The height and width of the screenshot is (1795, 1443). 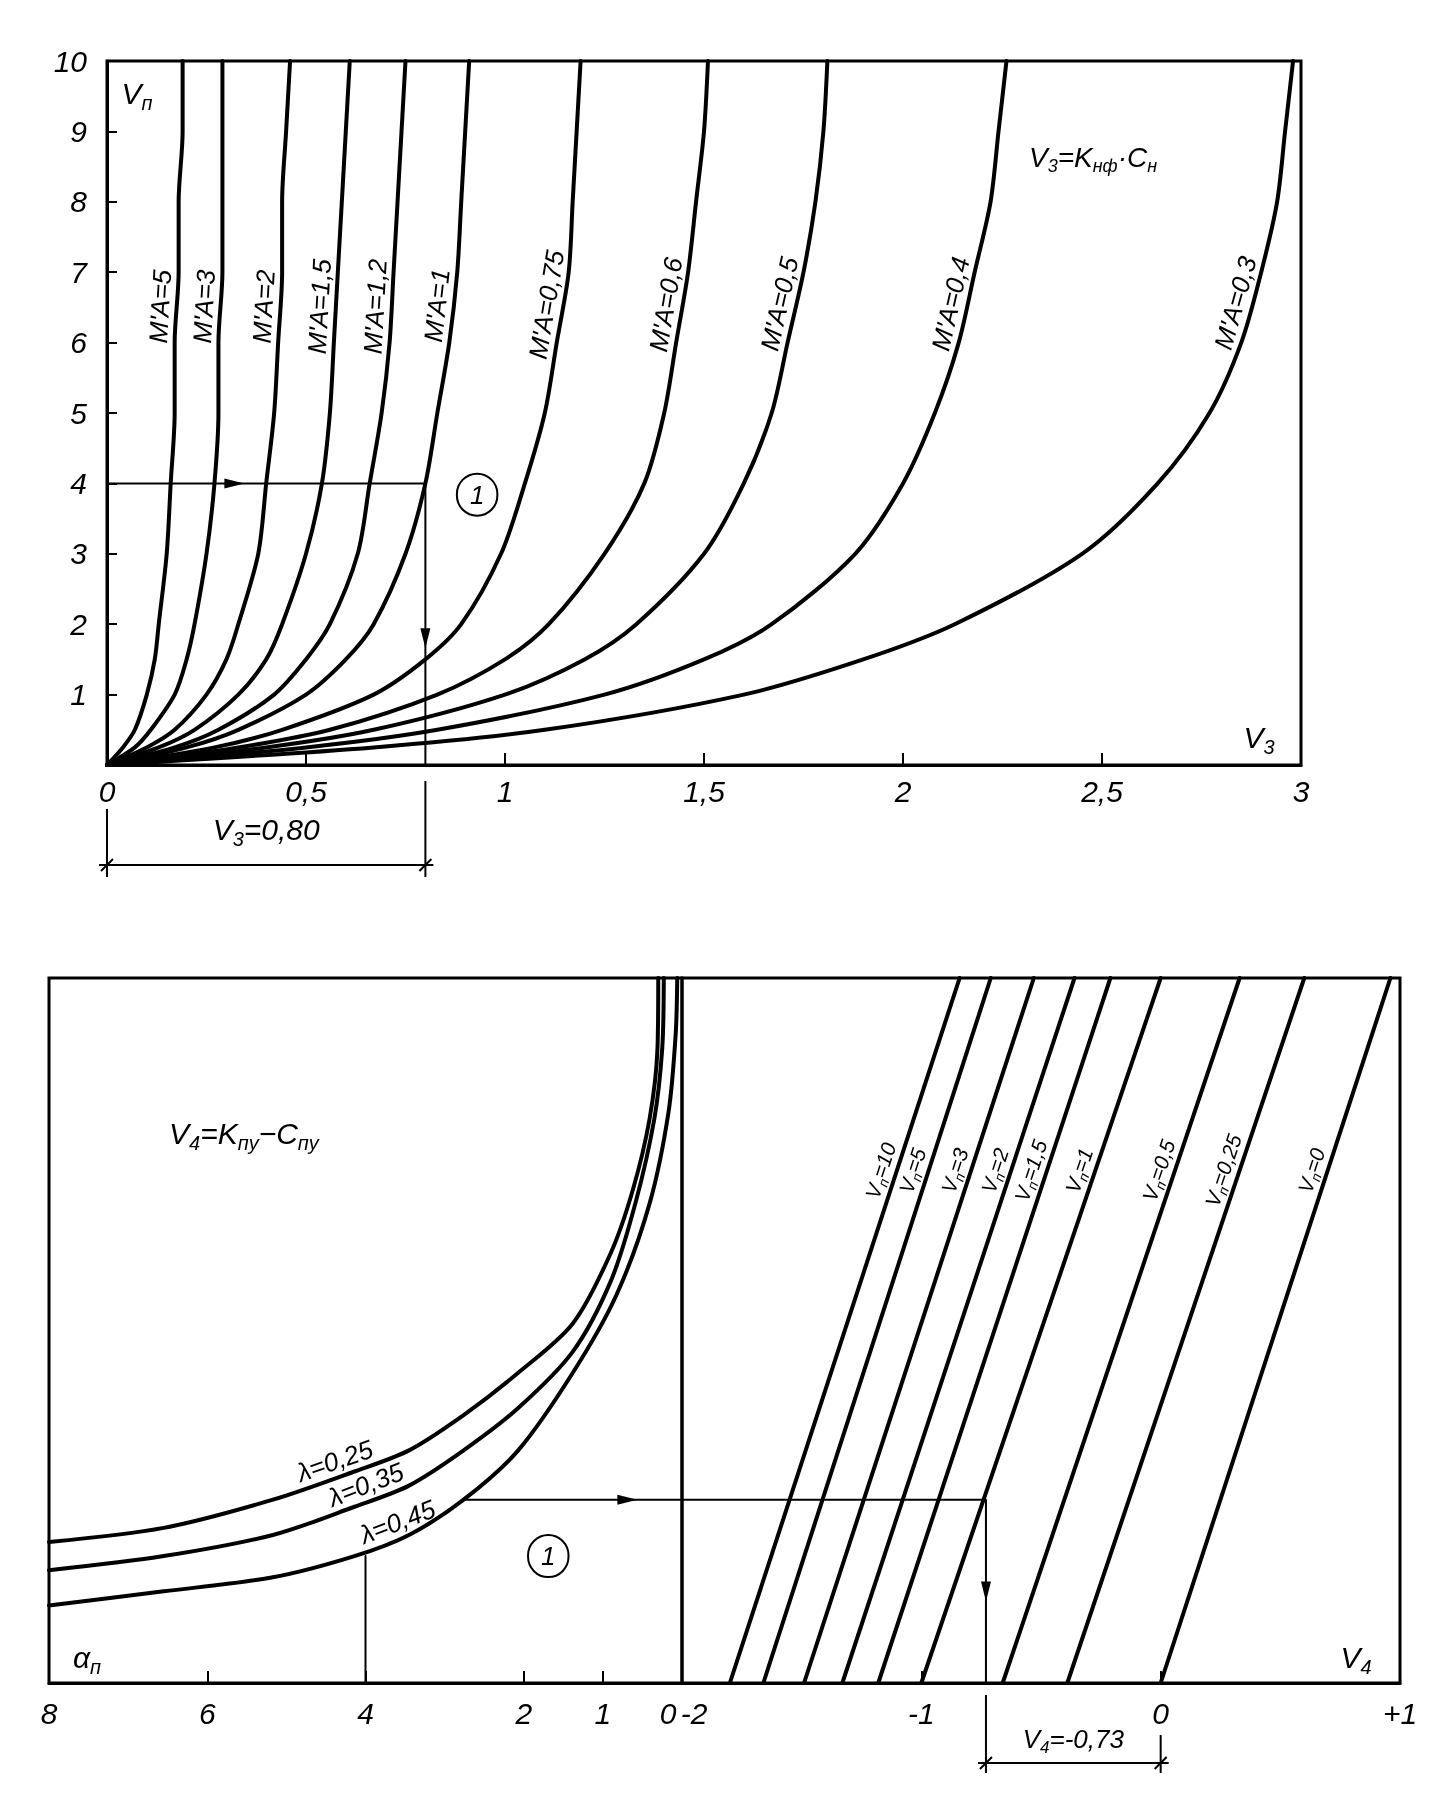 What do you see at coordinates (263, 306) in the screenshot?
I see `text: M'A=2` at bounding box center [263, 306].